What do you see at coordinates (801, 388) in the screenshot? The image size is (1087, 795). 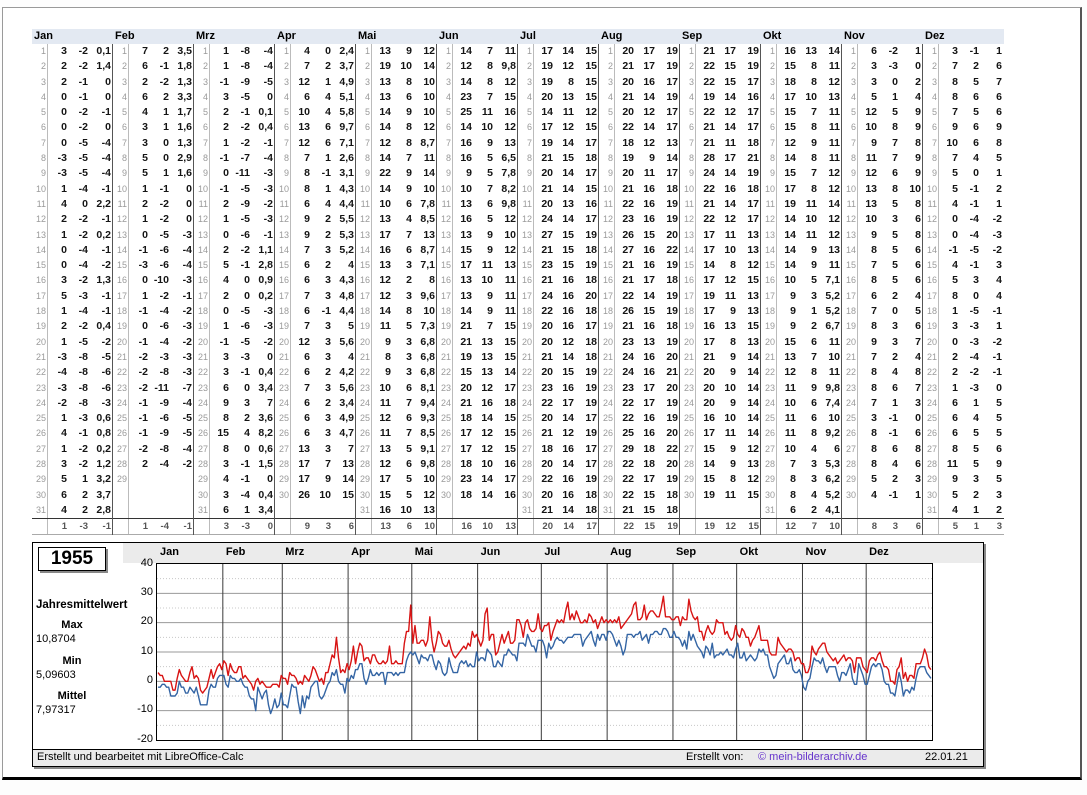 I see `table-row: 23 11 9 9,8` at bounding box center [801, 388].